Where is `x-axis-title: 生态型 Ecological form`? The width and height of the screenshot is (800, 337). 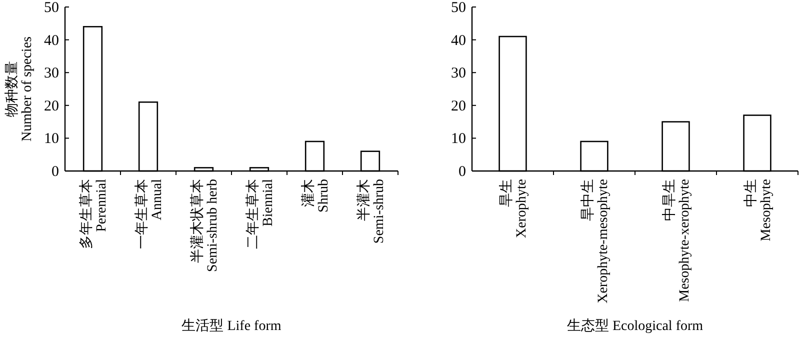
x-axis-title: 生态型 Ecological form is located at coordinates (635, 326).